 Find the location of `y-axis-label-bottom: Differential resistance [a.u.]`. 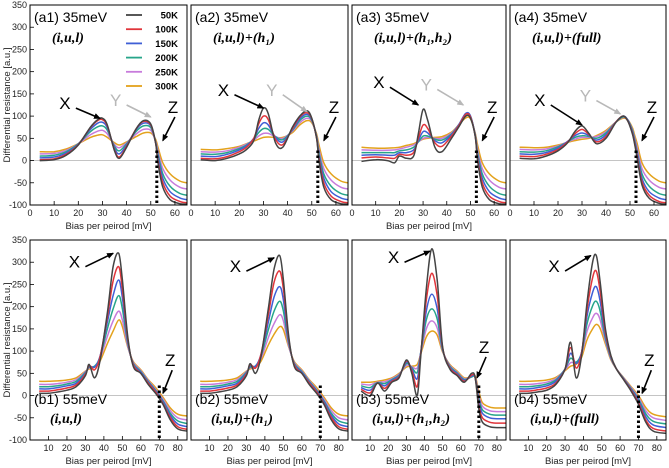

y-axis-label-bottom: Differential resistance [a.u.] is located at coordinates (7, 340).